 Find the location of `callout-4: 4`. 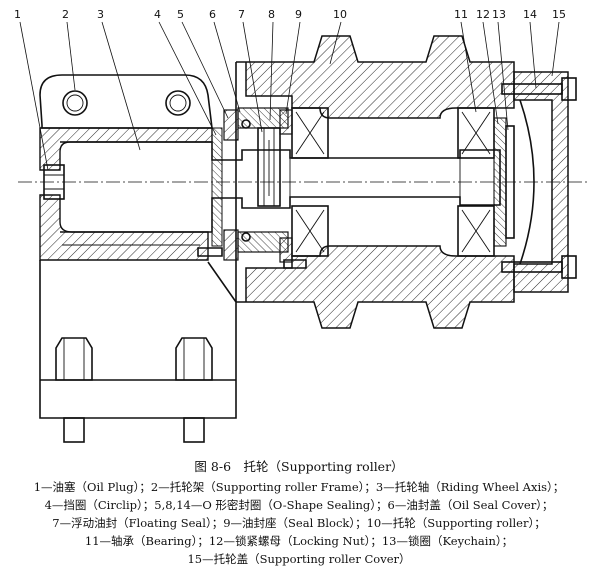

callout-4: 4 is located at coordinates (157, 14).